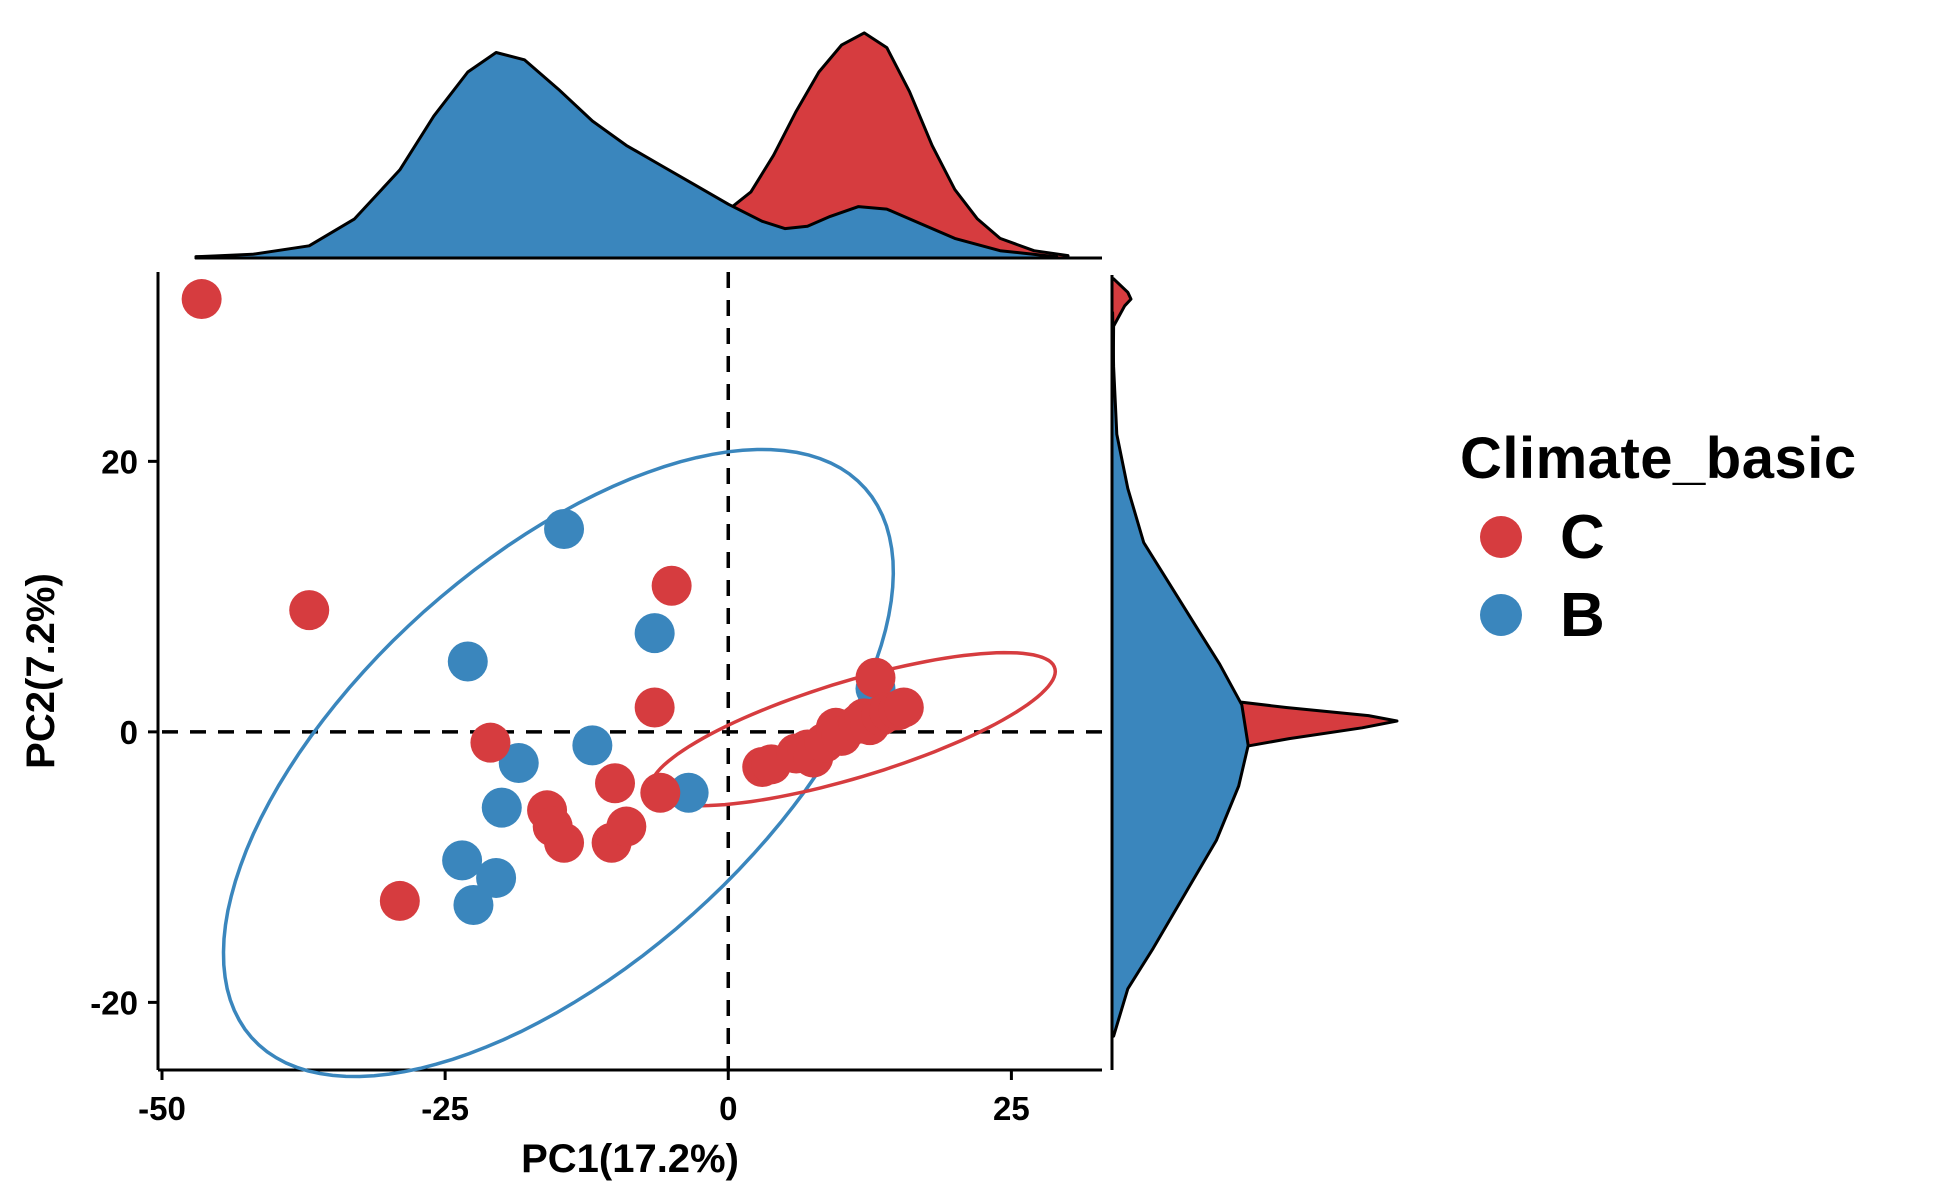 The width and height of the screenshot is (1950, 1200). What do you see at coordinates (626, 155) in the screenshot?
I see `density-x-series-B` at bounding box center [626, 155].